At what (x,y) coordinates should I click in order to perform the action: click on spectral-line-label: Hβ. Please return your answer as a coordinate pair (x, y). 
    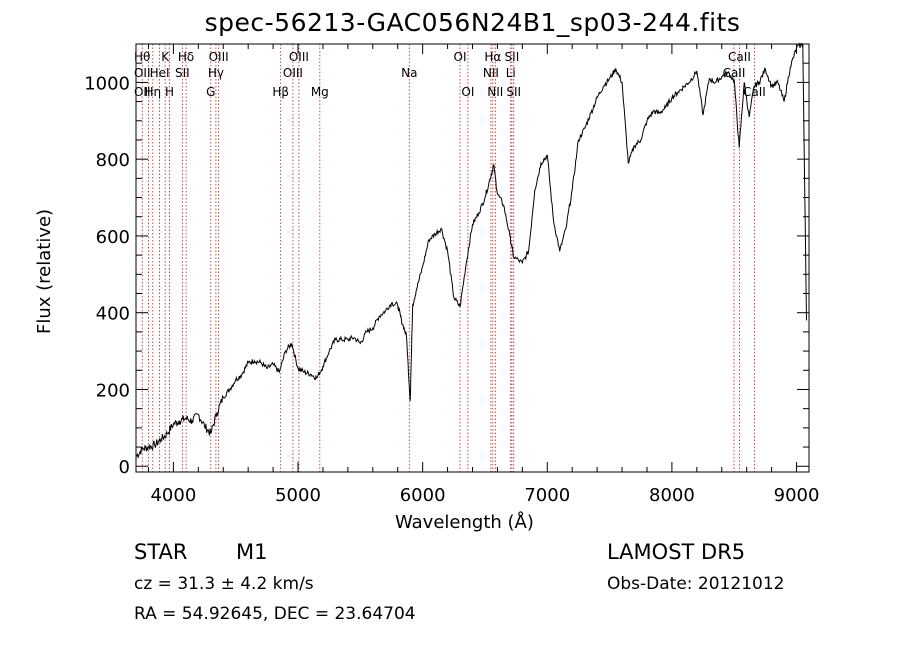
    Looking at the image, I should click on (280, 92).